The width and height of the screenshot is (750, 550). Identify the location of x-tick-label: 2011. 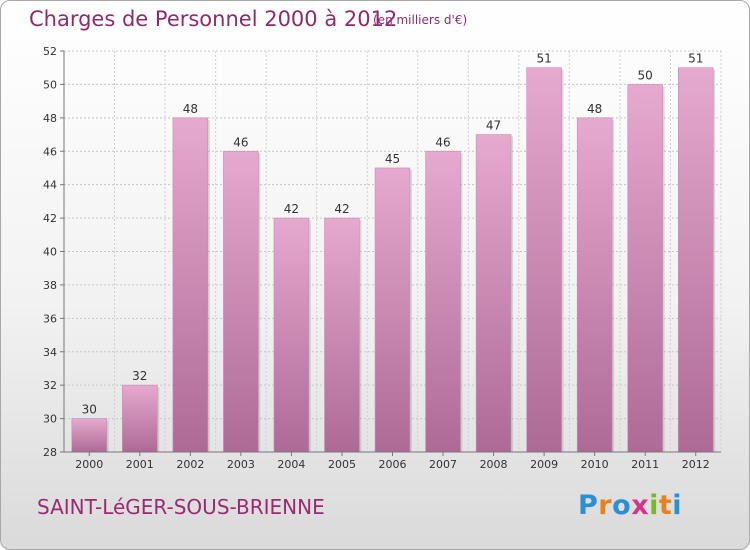
(645, 464).